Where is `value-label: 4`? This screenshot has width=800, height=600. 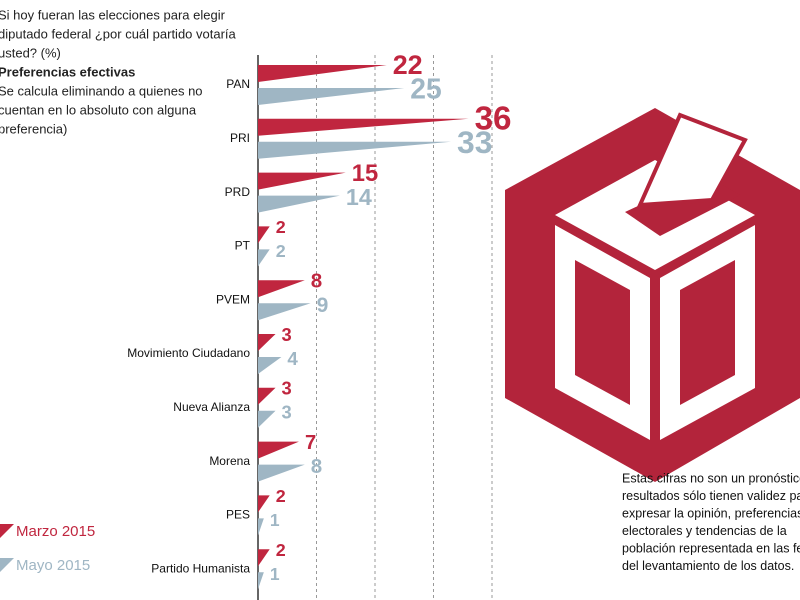 value-label: 4 is located at coordinates (292, 358).